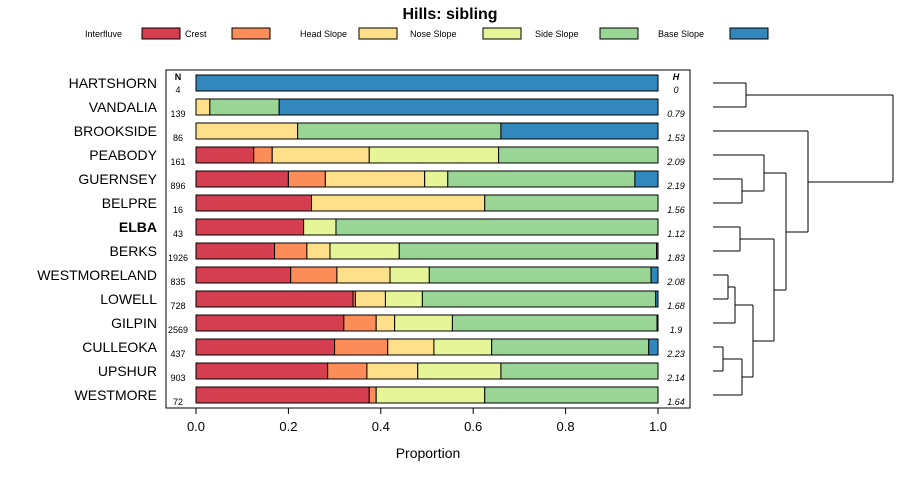  I want to click on row-label: LOWELL, so click(128, 299).